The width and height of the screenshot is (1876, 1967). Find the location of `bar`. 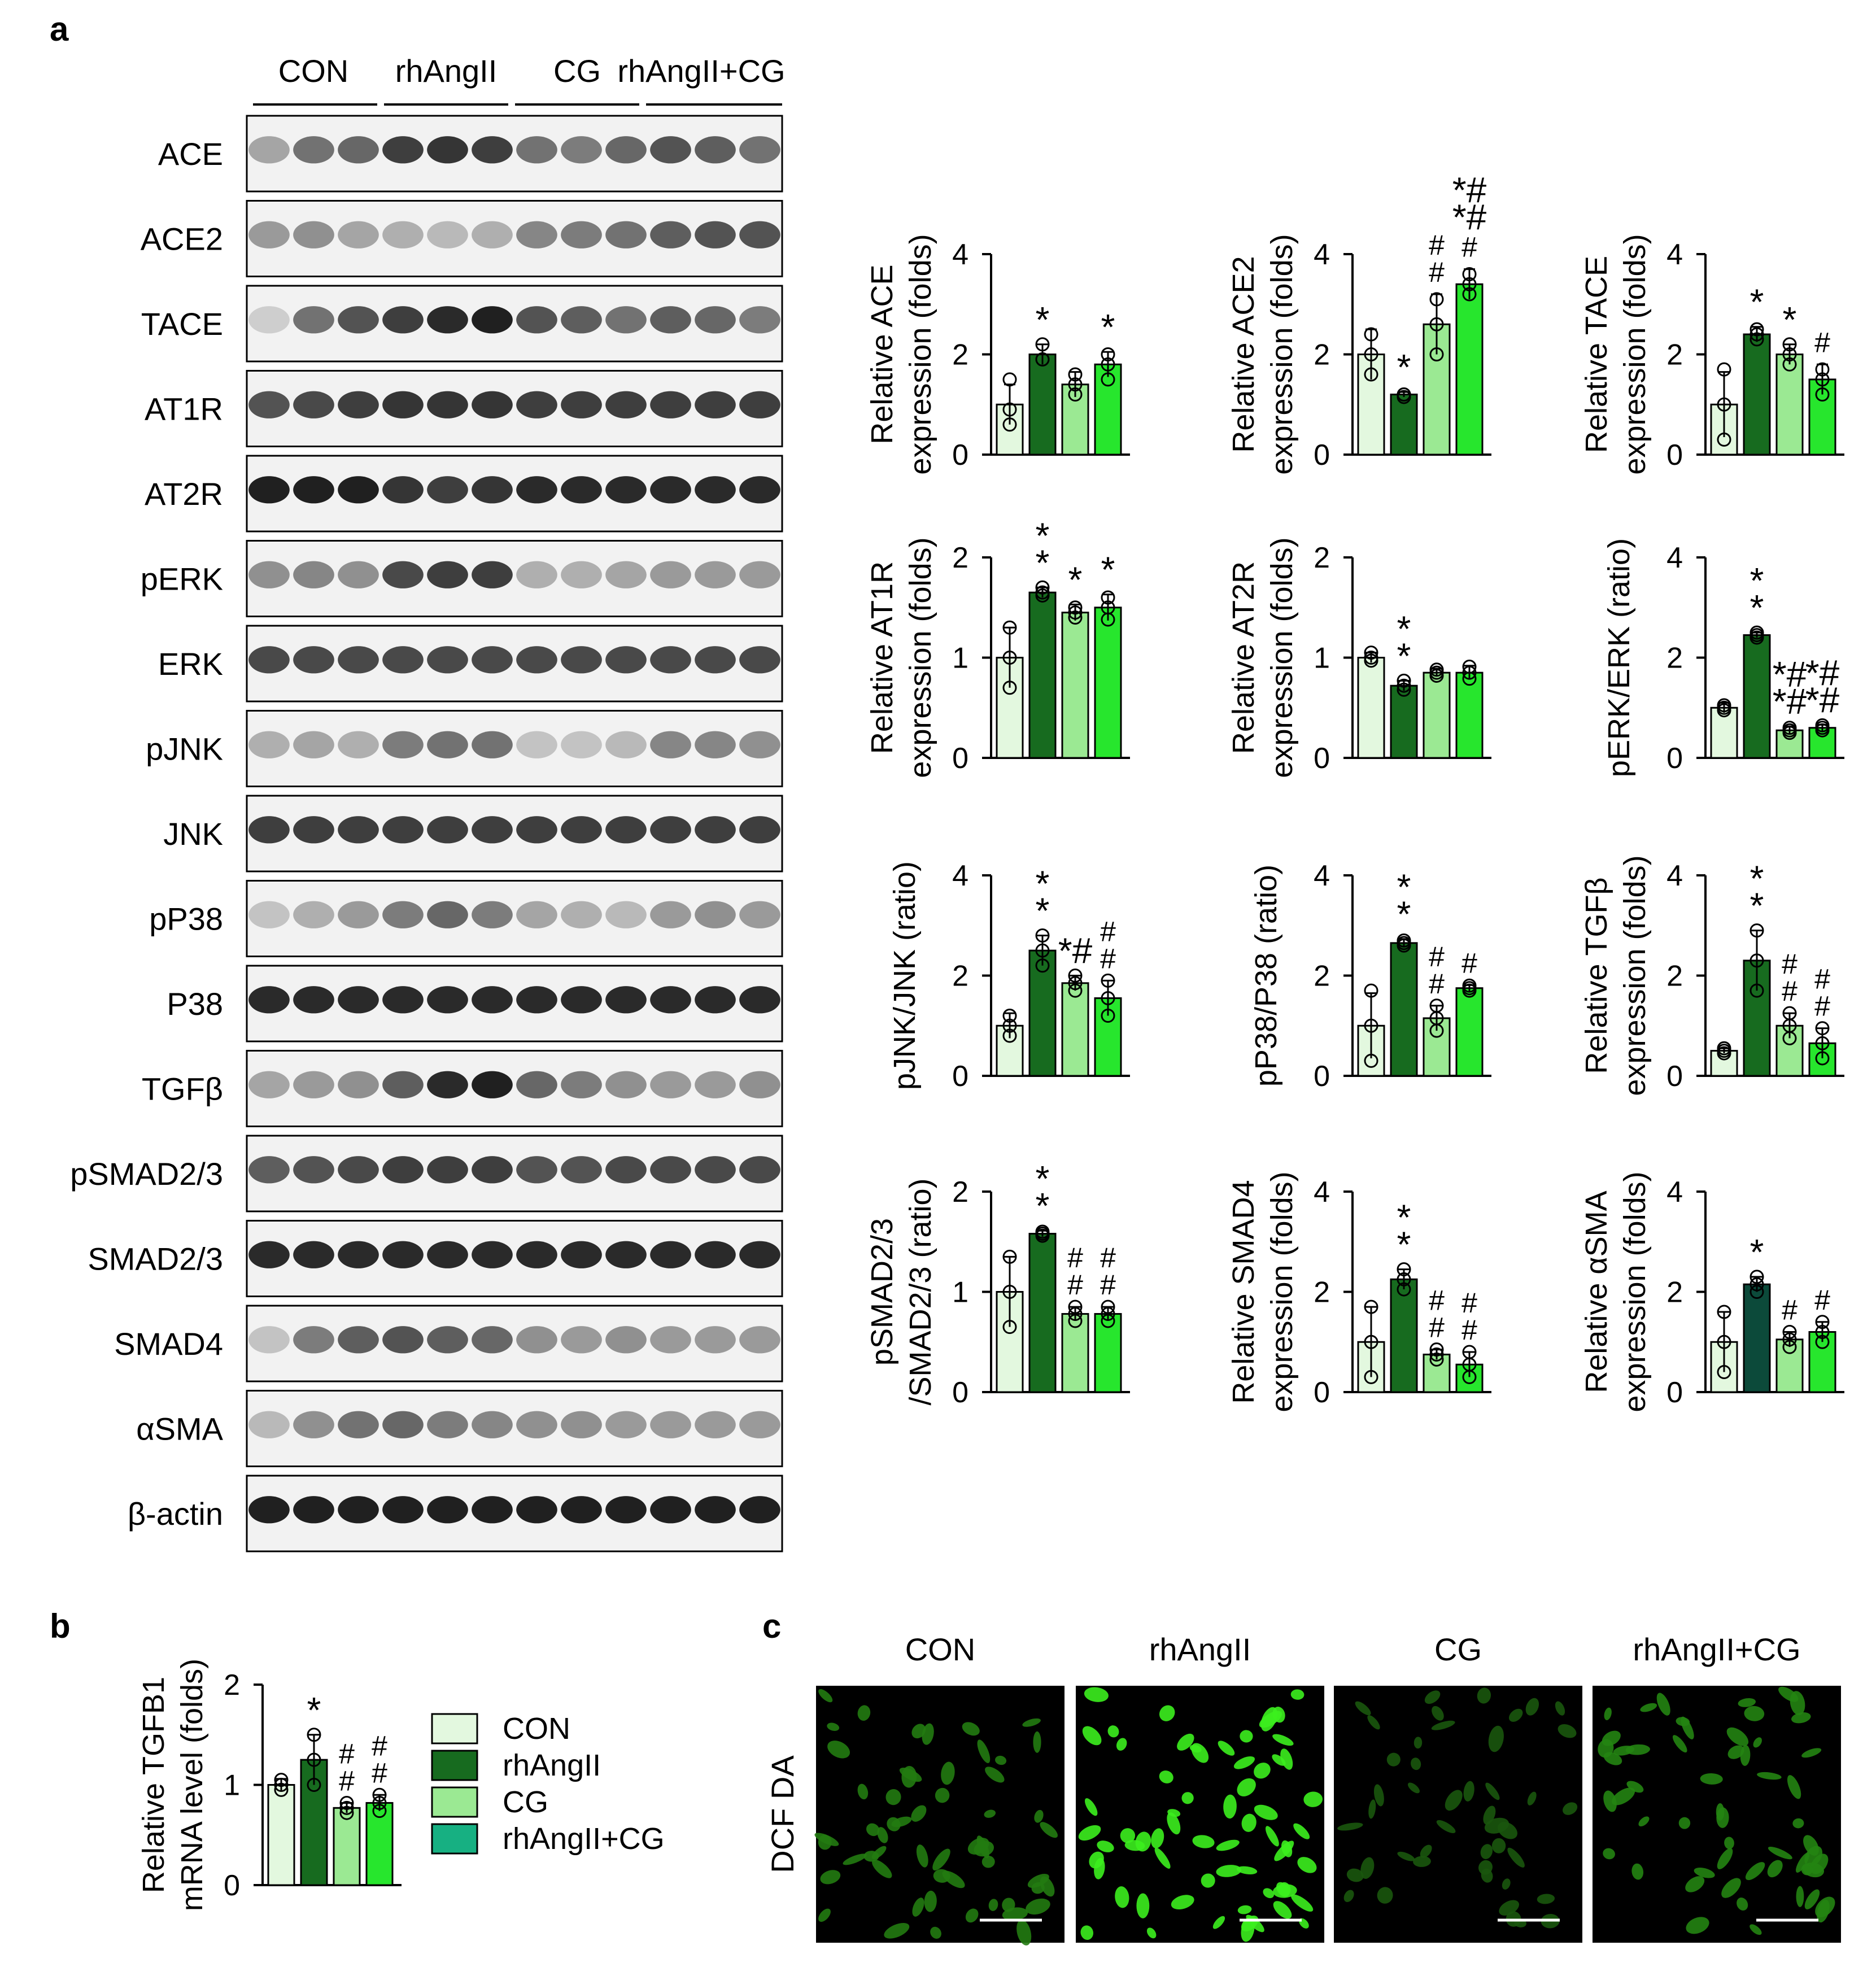

bar is located at coordinates (1075, 685).